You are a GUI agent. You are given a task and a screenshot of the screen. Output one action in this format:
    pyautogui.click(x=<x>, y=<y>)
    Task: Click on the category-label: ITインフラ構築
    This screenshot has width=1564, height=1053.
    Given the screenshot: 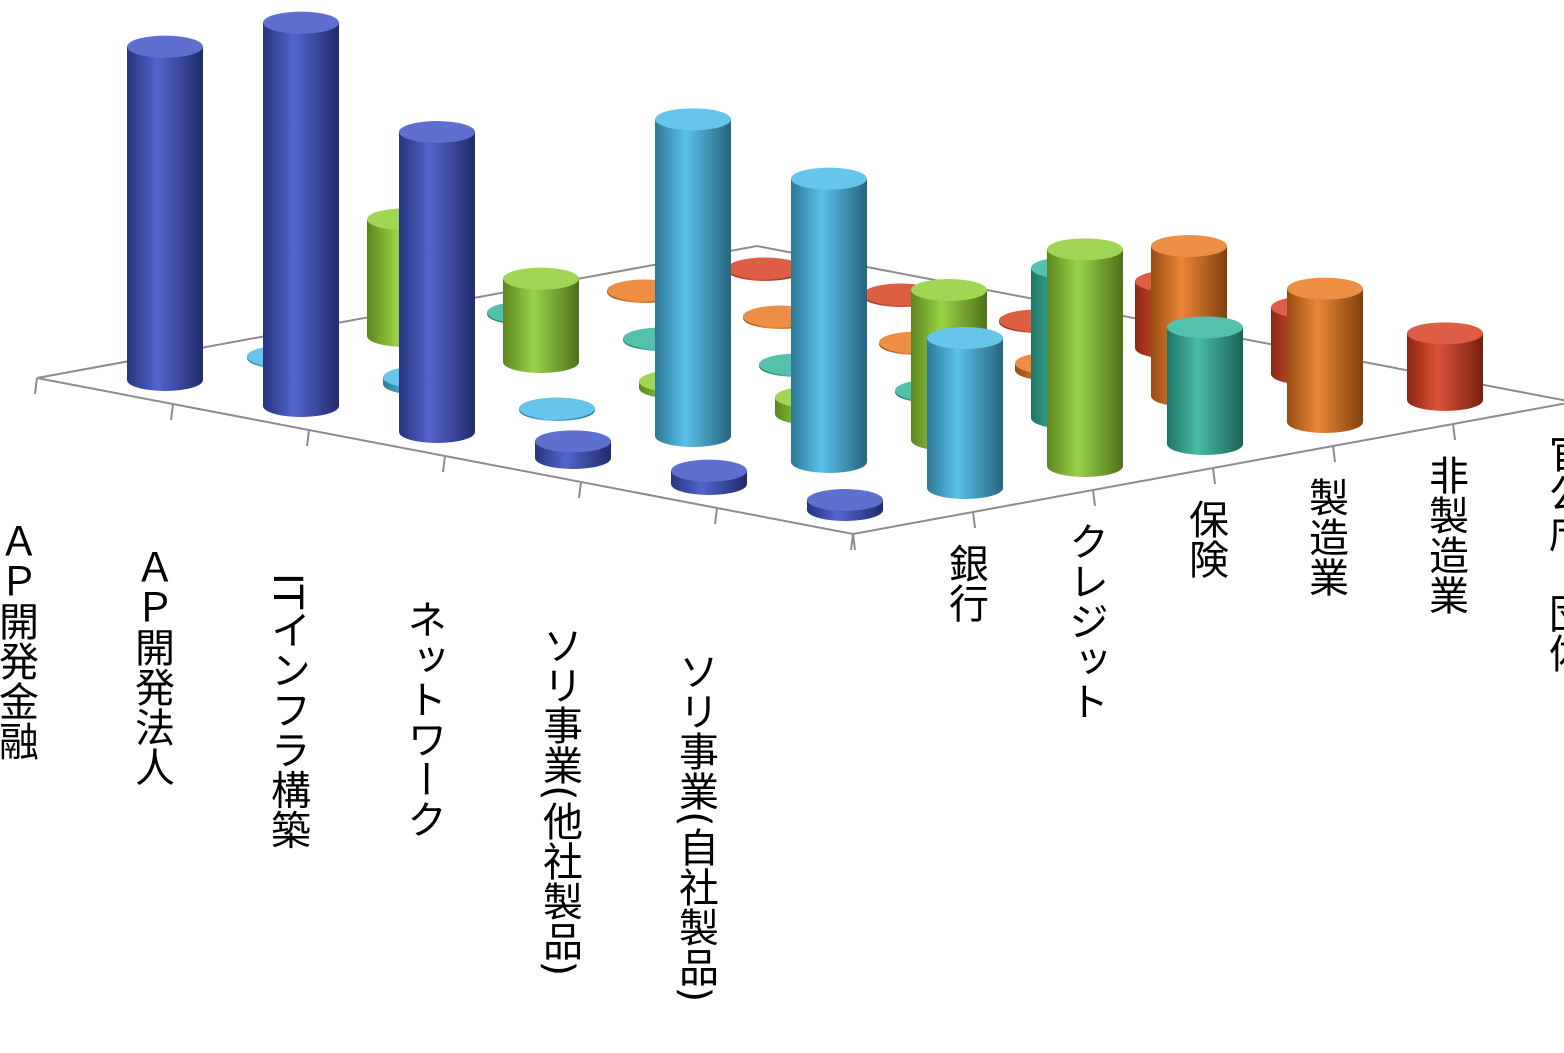 What is the action you would take?
    pyautogui.click(x=287, y=711)
    